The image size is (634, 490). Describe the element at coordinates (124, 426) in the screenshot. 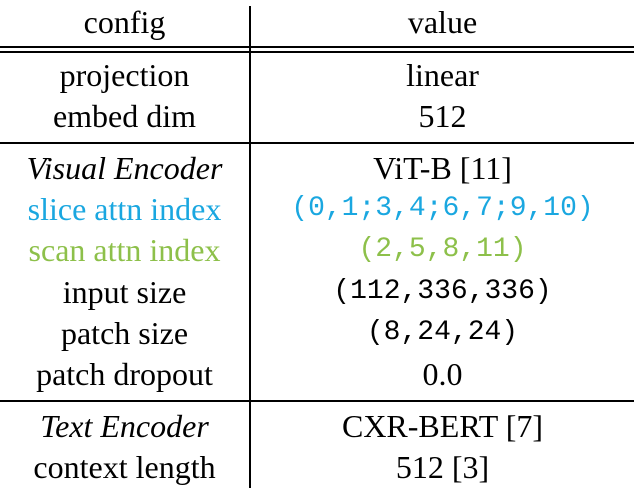

I see `label-text-encoder: Text Encoder` at that location.